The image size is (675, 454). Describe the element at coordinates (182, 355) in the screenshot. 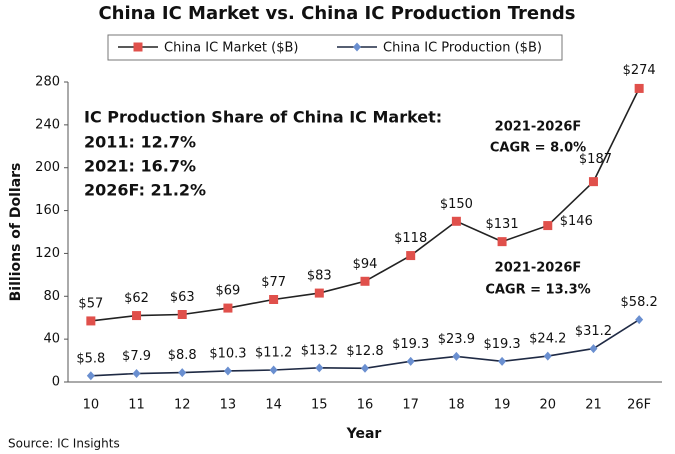

I see `data-label: $8.8` at that location.